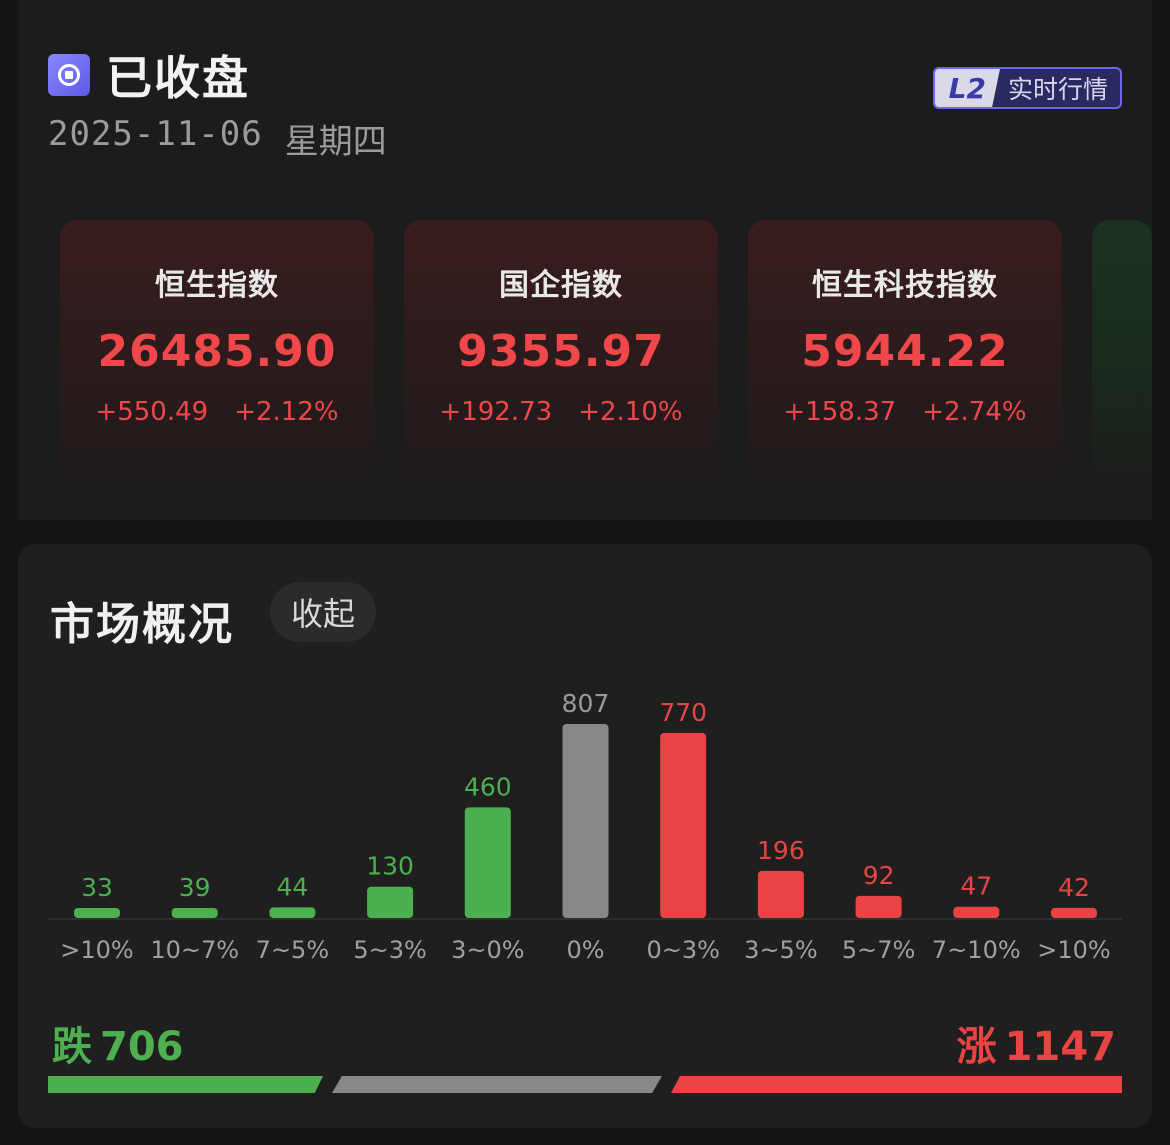  What do you see at coordinates (497, 1084) in the screenshot?
I see `breadth-flat-segment` at bounding box center [497, 1084].